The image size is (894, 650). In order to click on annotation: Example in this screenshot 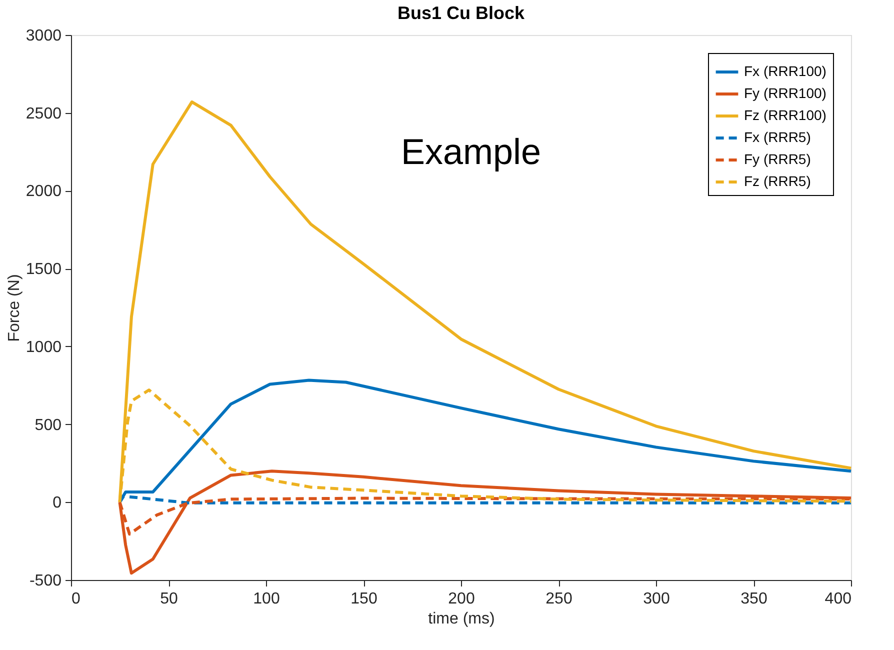, I will do `click(471, 151)`.